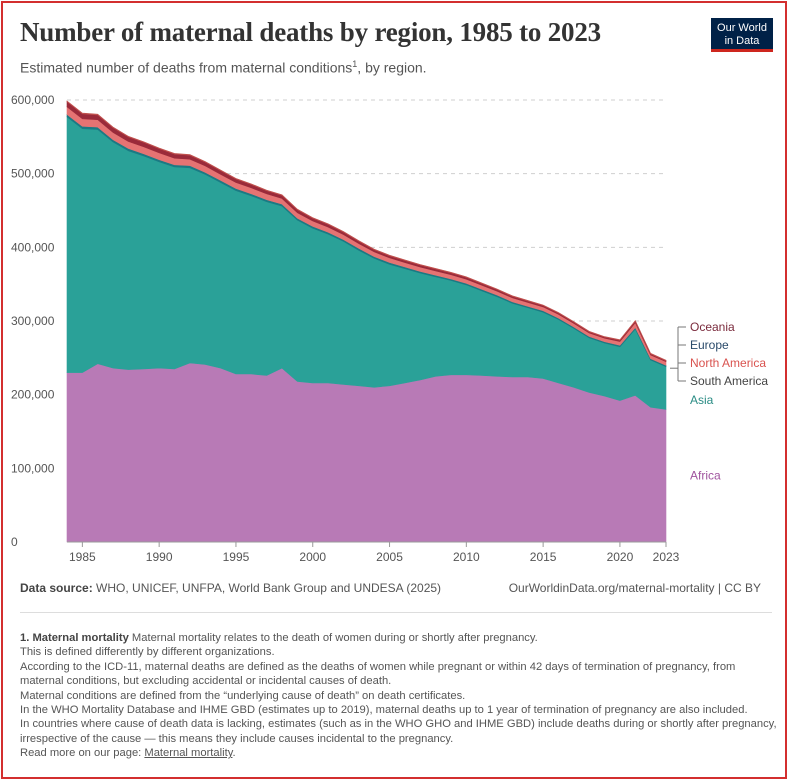  Describe the element at coordinates (33, 321) in the screenshot. I see `y-tick-label: 300,000` at that location.